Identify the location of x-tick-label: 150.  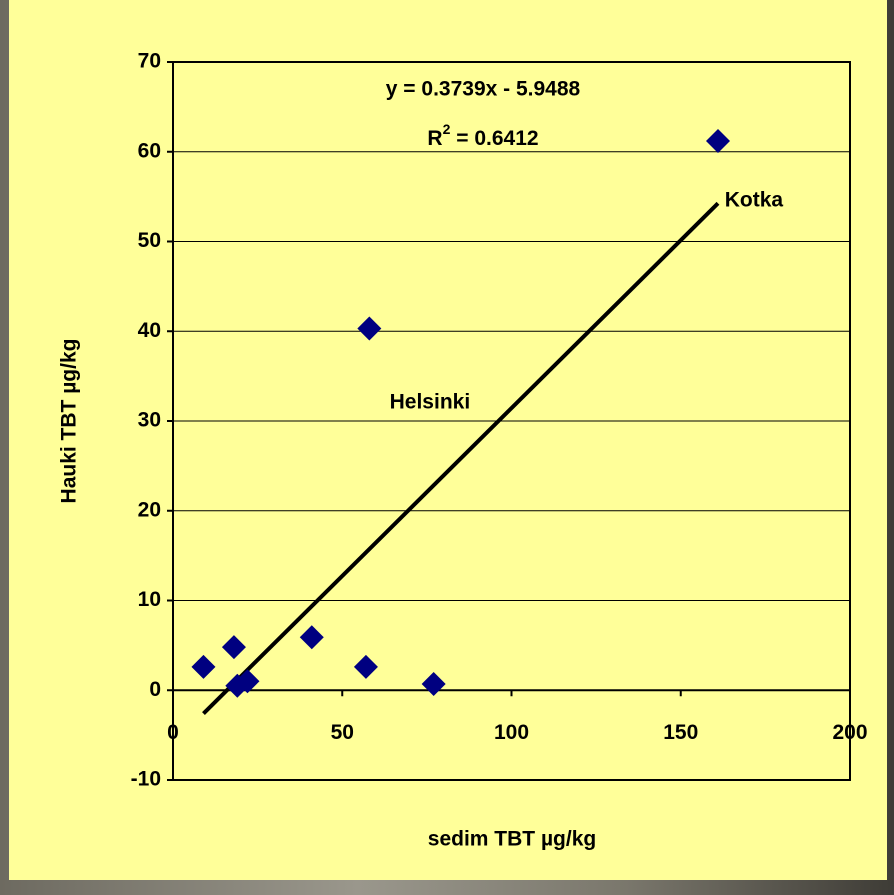
(680, 732).